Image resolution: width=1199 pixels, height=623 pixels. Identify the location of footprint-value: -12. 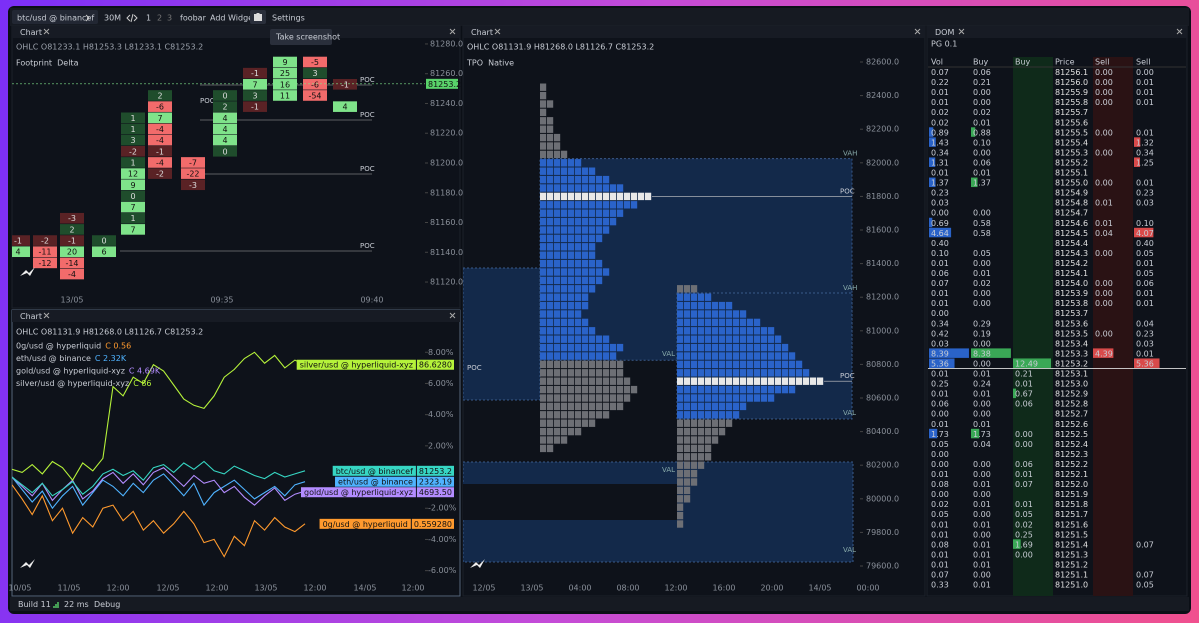
(44, 263).